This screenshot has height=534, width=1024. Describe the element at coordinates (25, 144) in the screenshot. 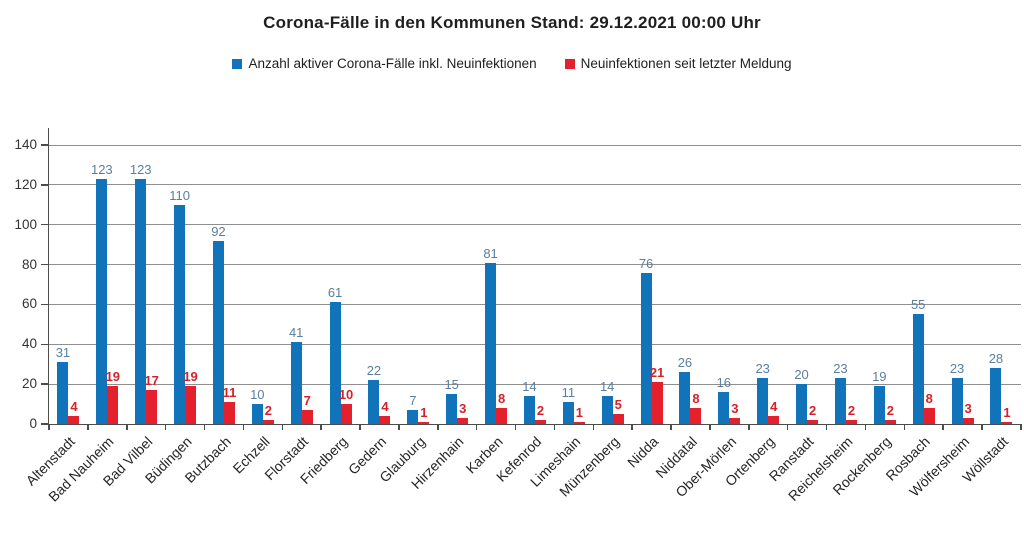

I see `y-axis-tick-label: 140` at that location.